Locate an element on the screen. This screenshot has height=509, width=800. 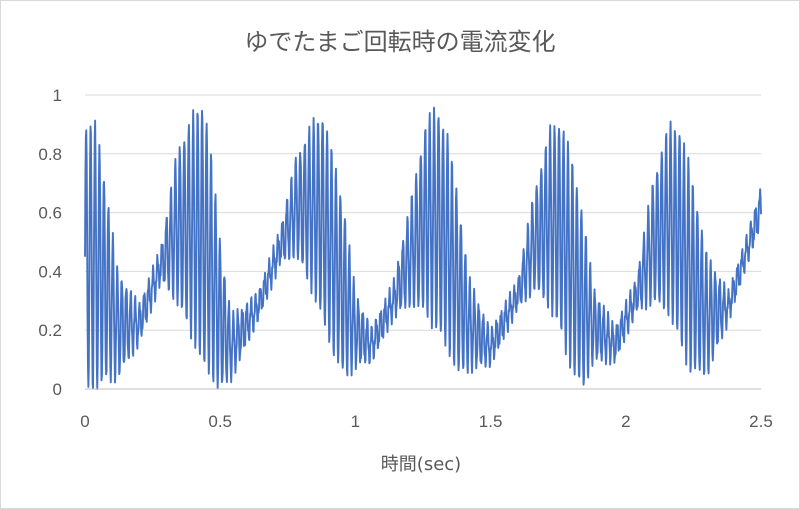
x-tick-label: 0 is located at coordinates (84, 421).